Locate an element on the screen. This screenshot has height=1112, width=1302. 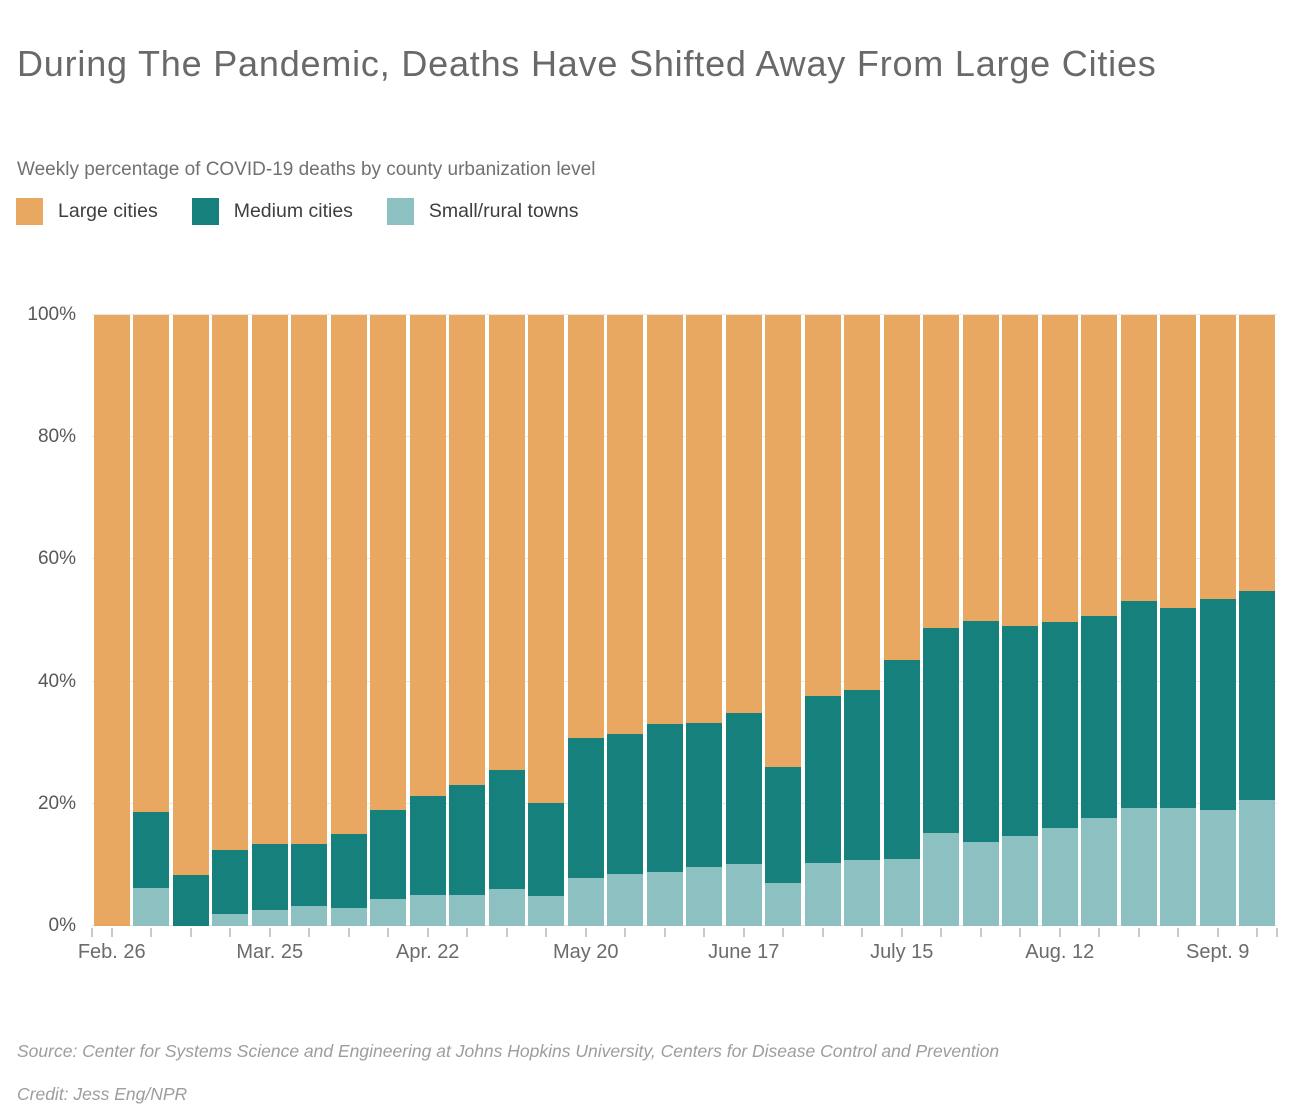
bar-21-segment-large-cities is located at coordinates (941, 471).